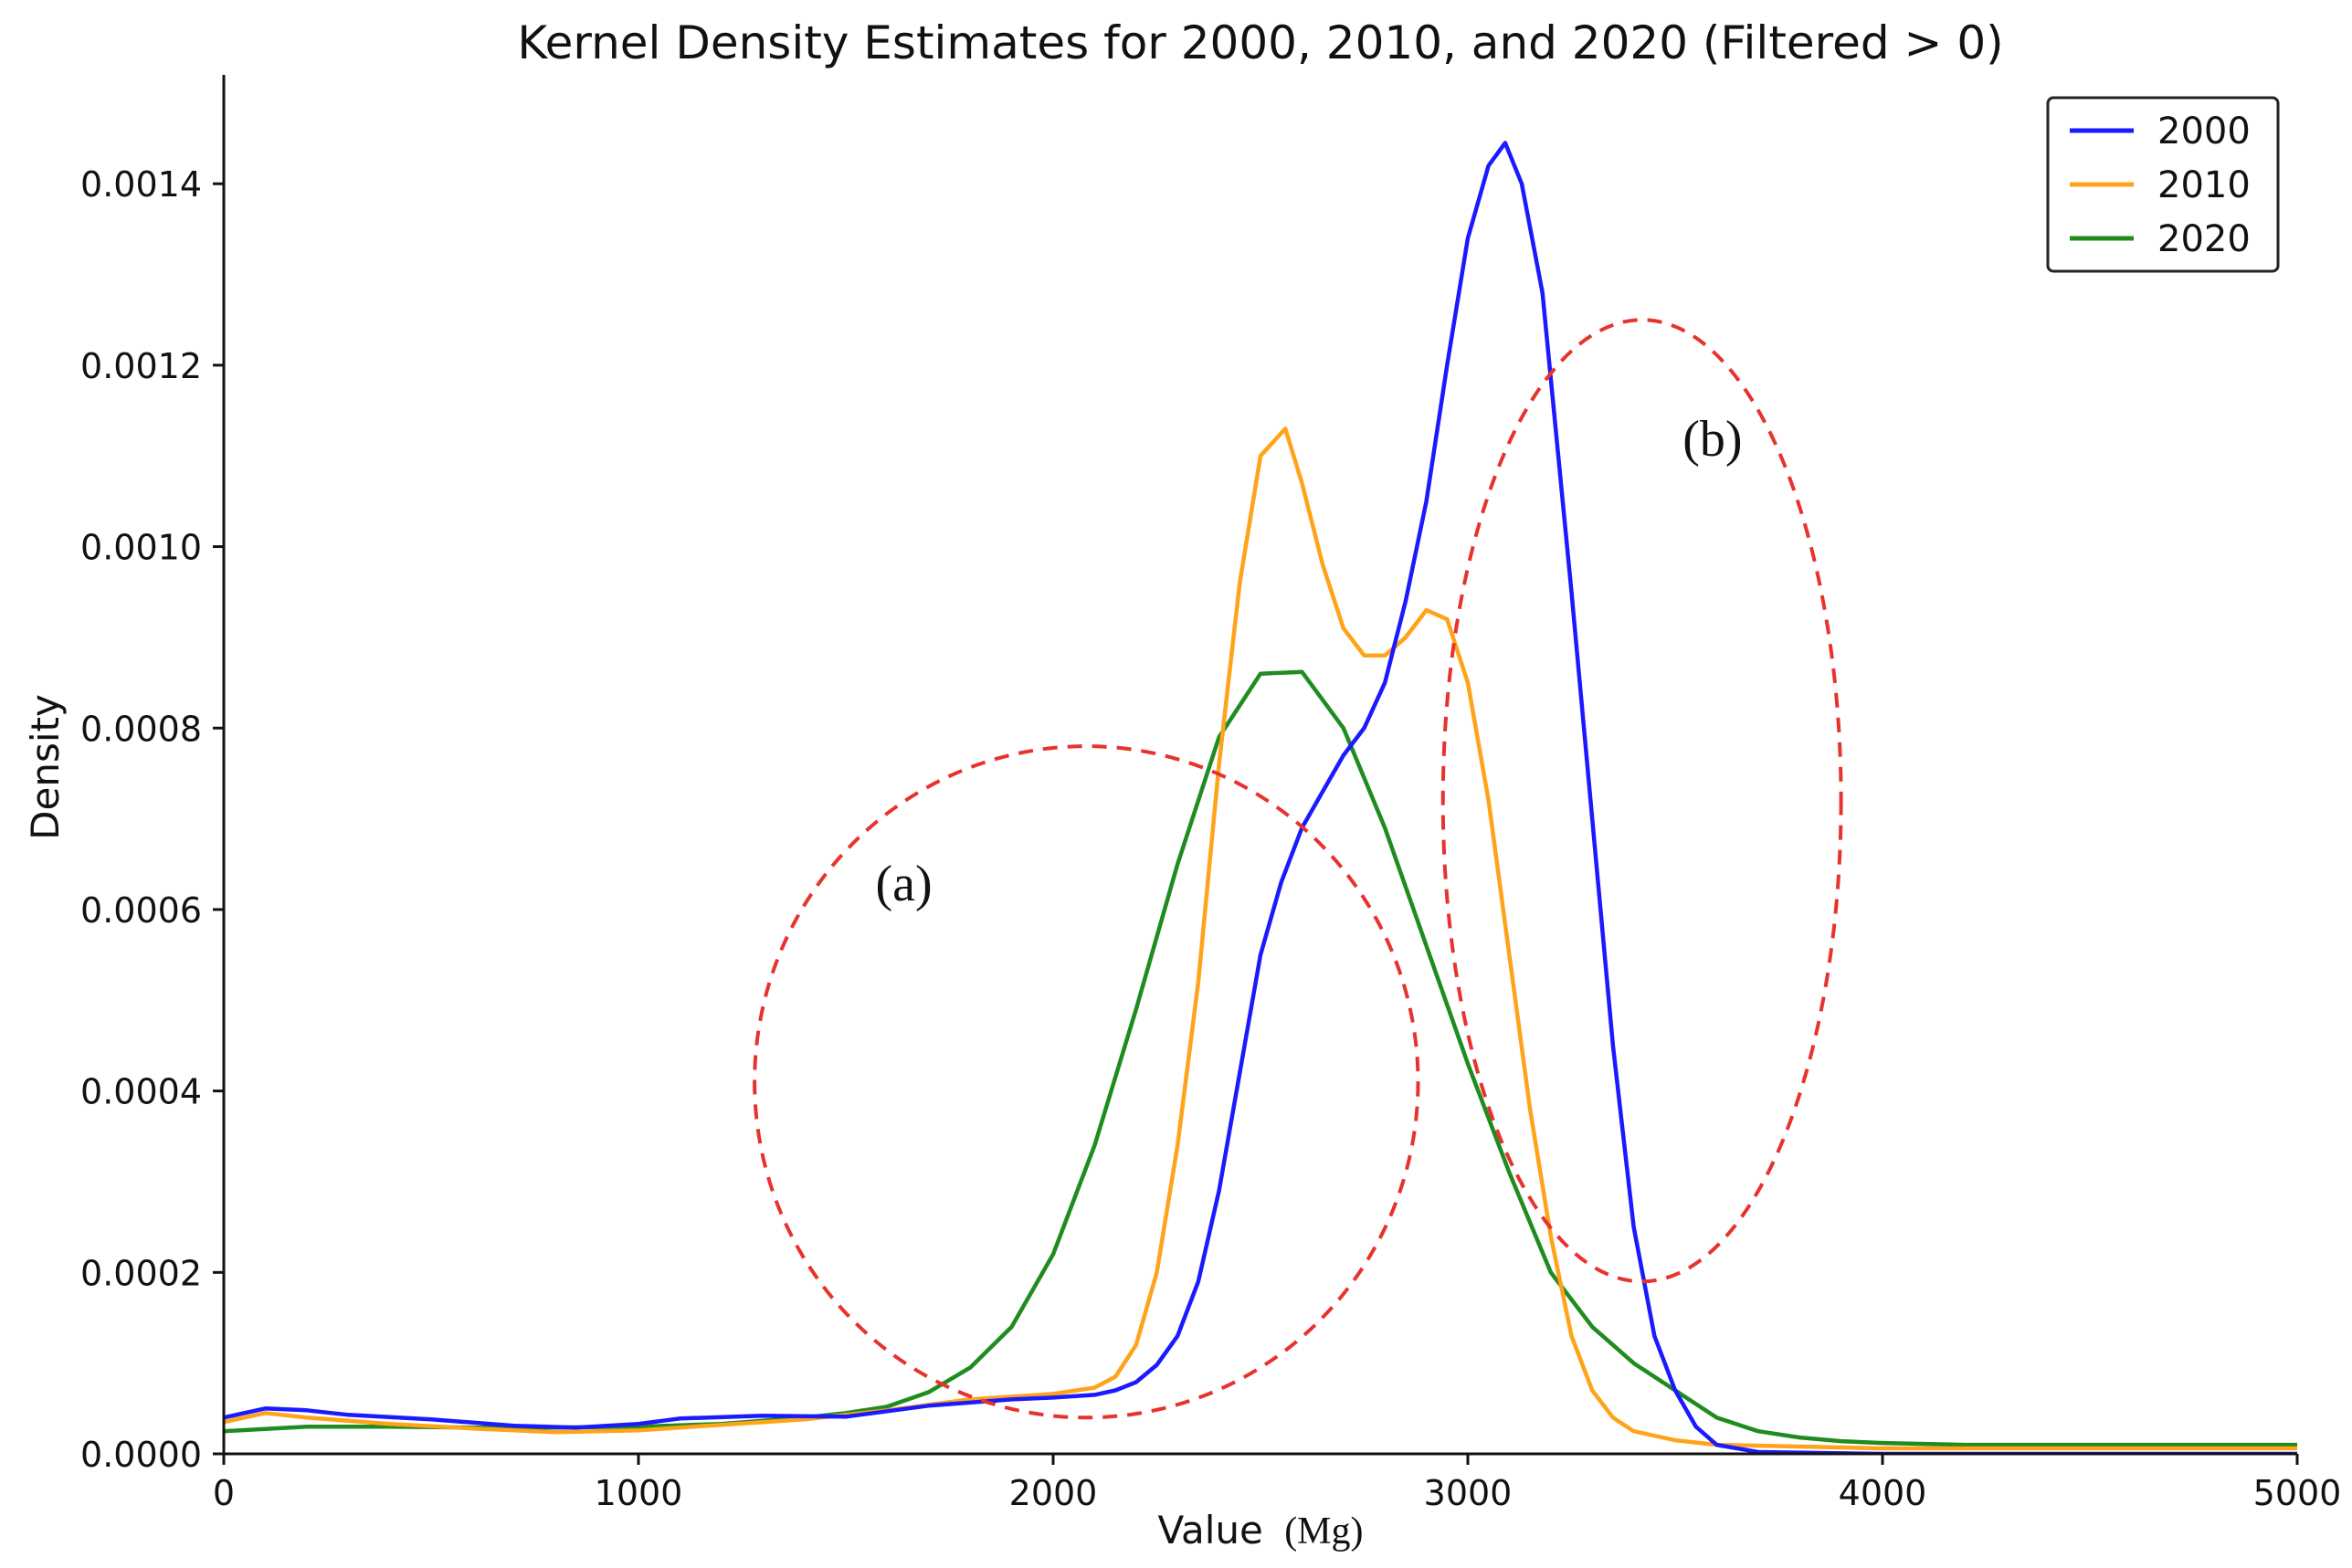  I want to click on x-tick-label: 1000, so click(639, 1493).